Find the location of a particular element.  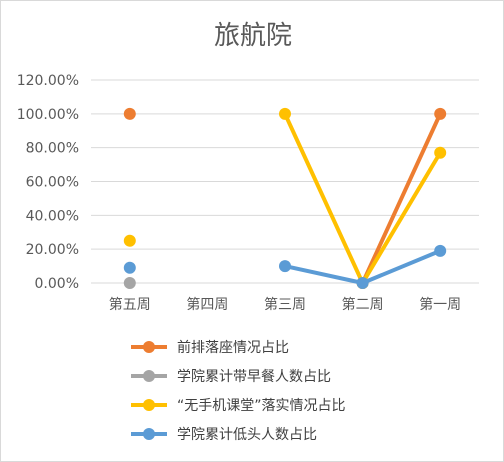

y-tick-label: 100.00% is located at coordinates (48, 115).